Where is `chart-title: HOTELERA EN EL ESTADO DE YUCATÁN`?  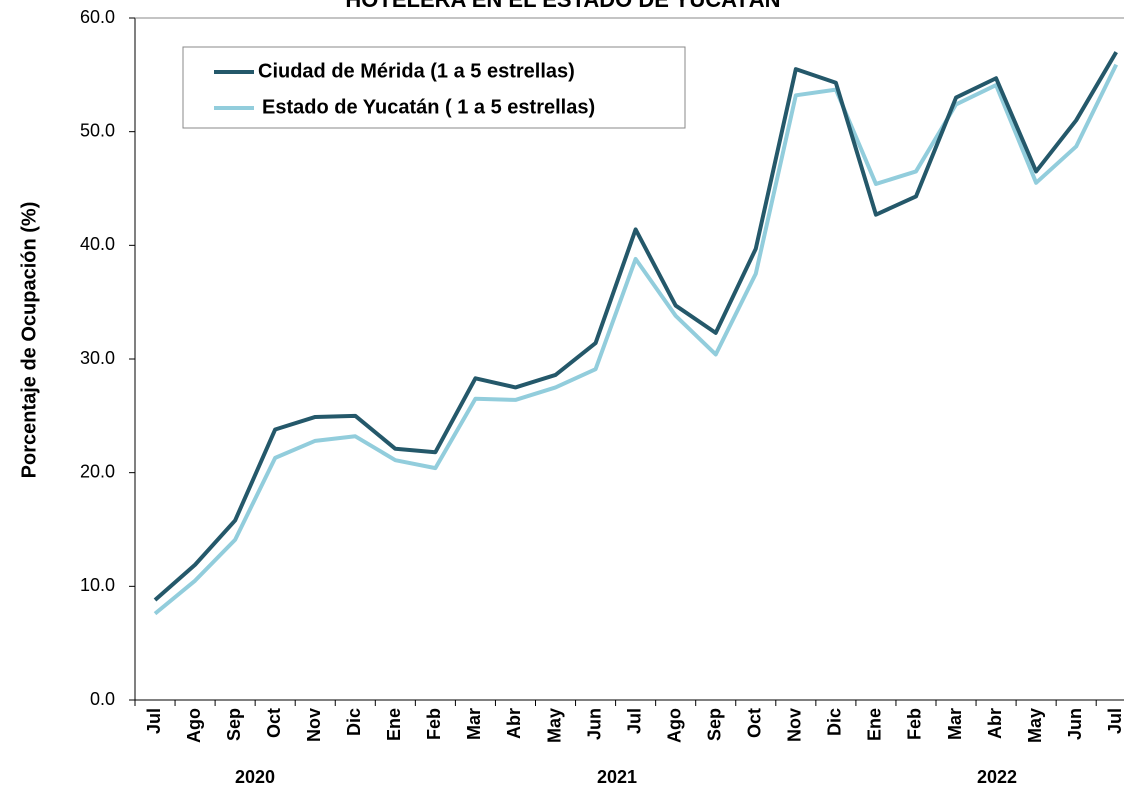
chart-title: HOTELERA EN EL ESTADO DE YUCATÁN is located at coordinates (562, 6).